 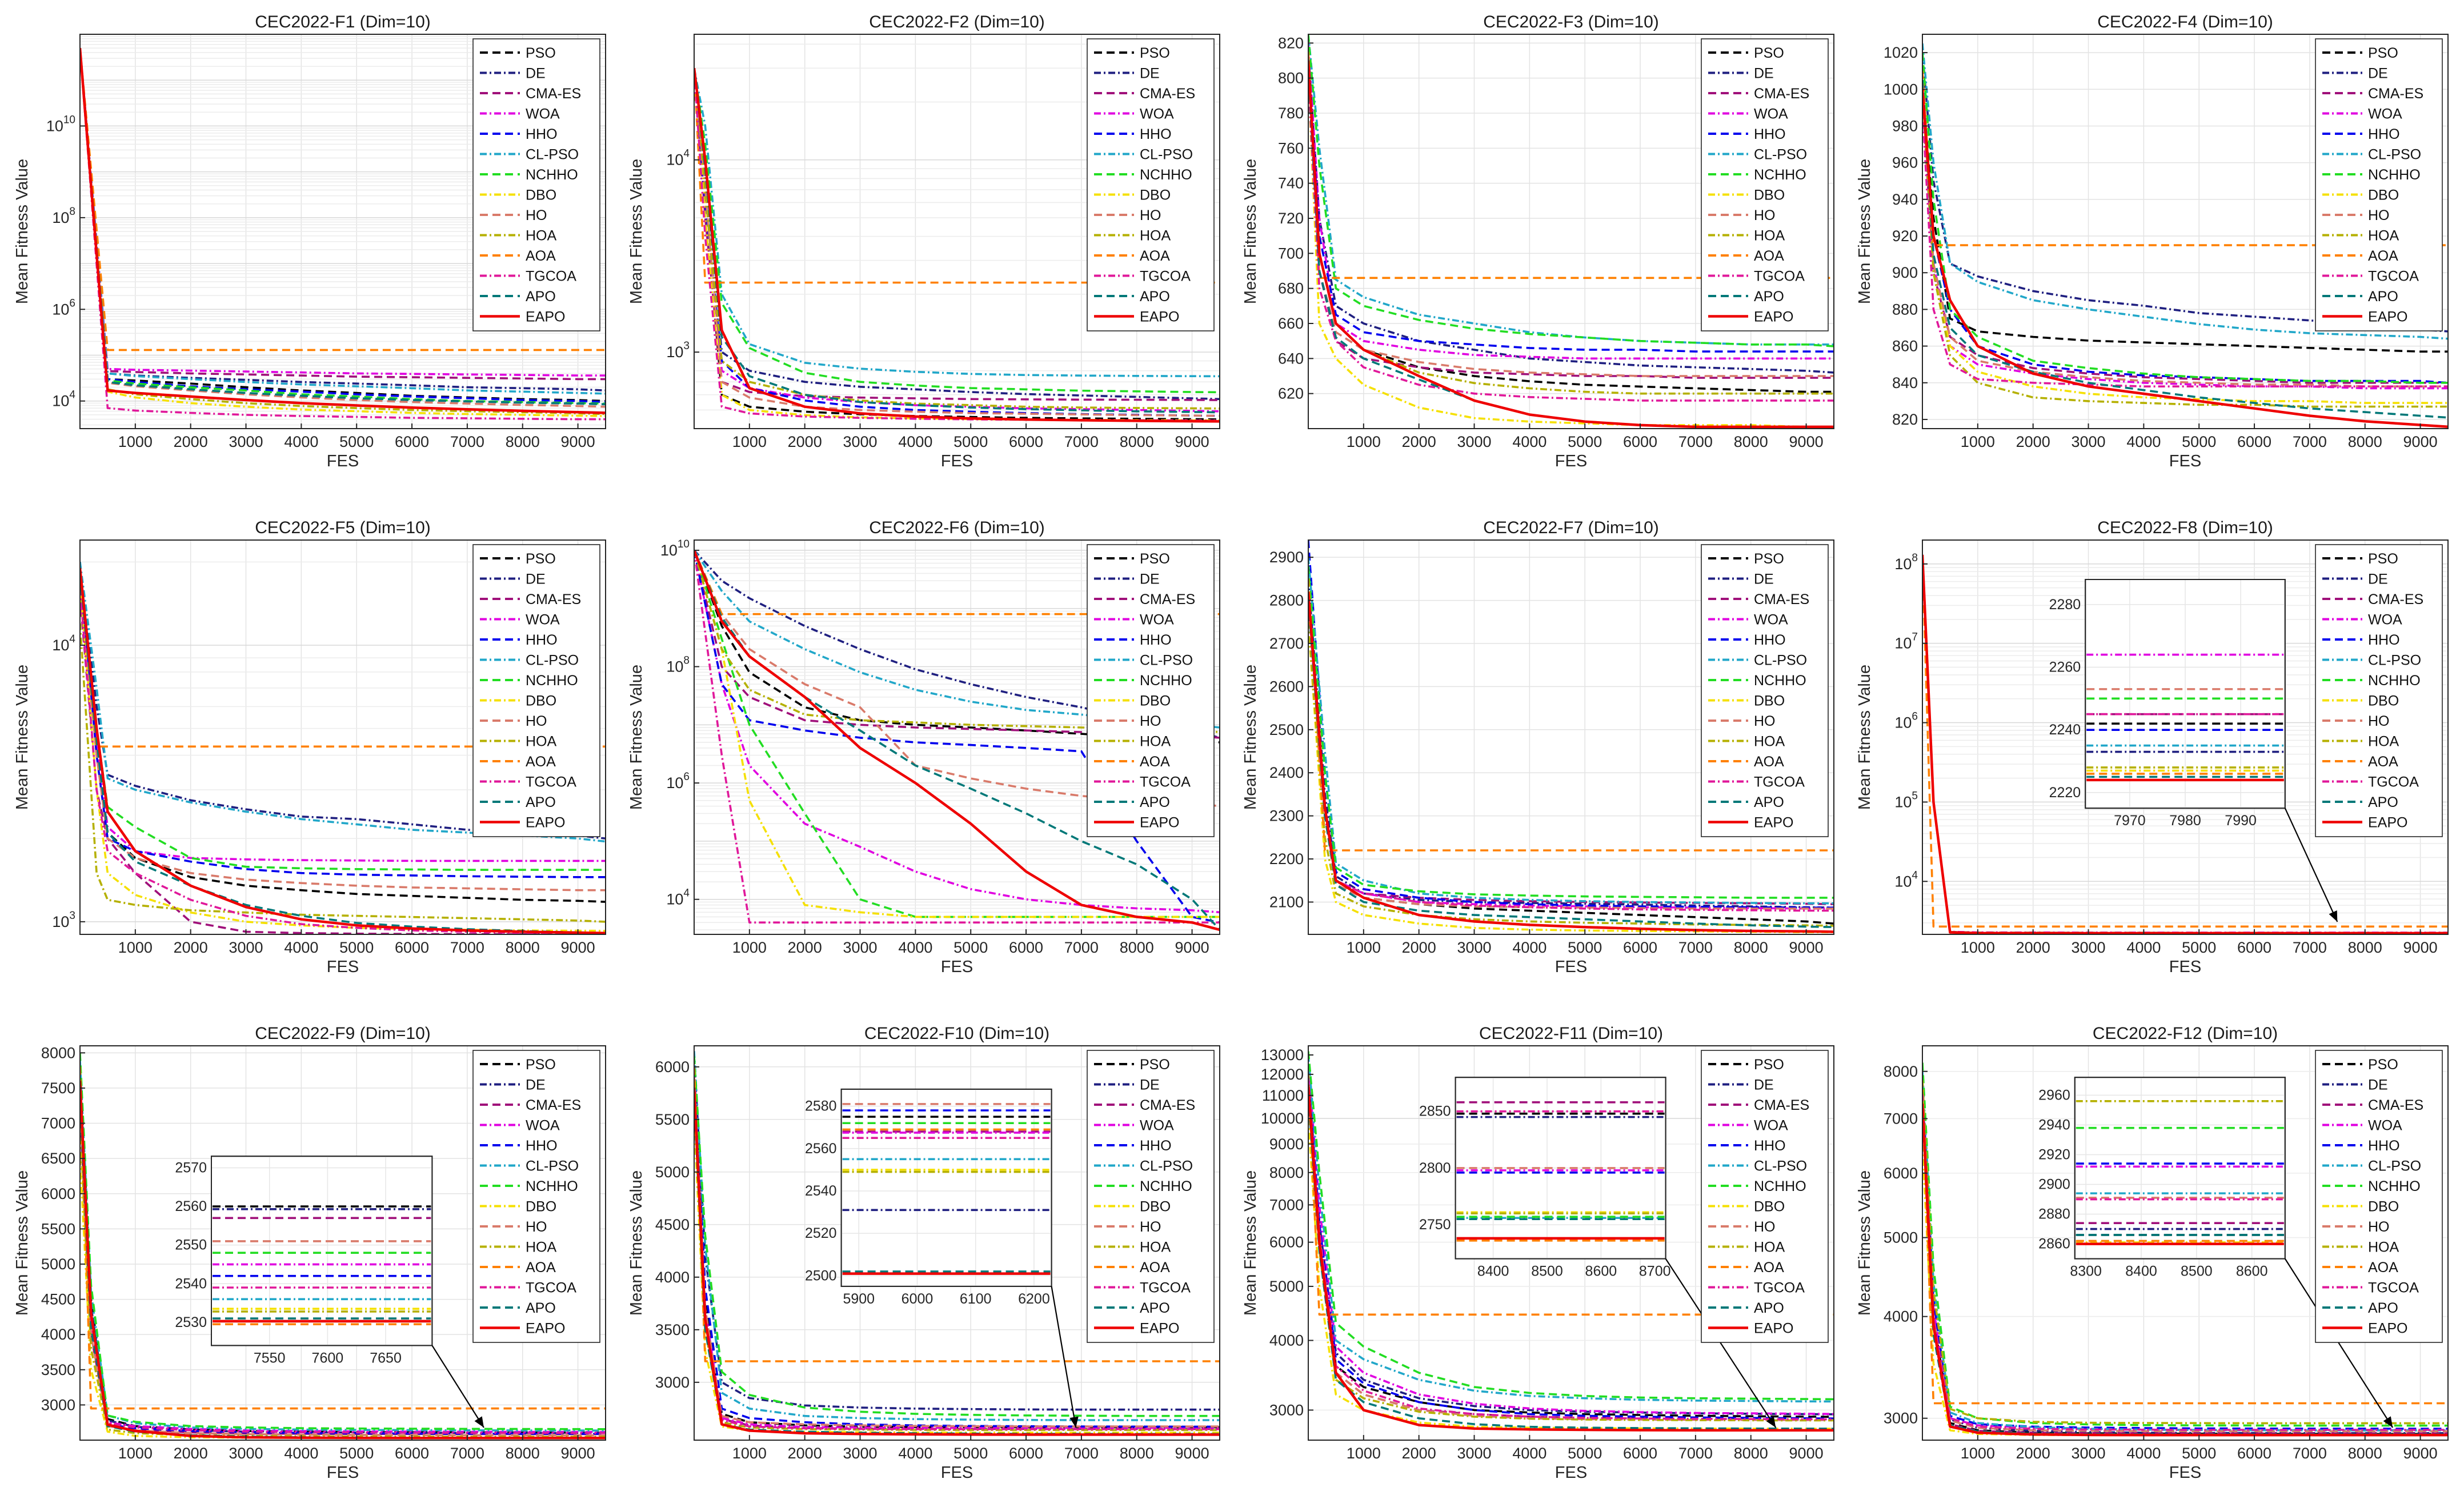 I want to click on series-cma-es, so click(x=2185, y=241).